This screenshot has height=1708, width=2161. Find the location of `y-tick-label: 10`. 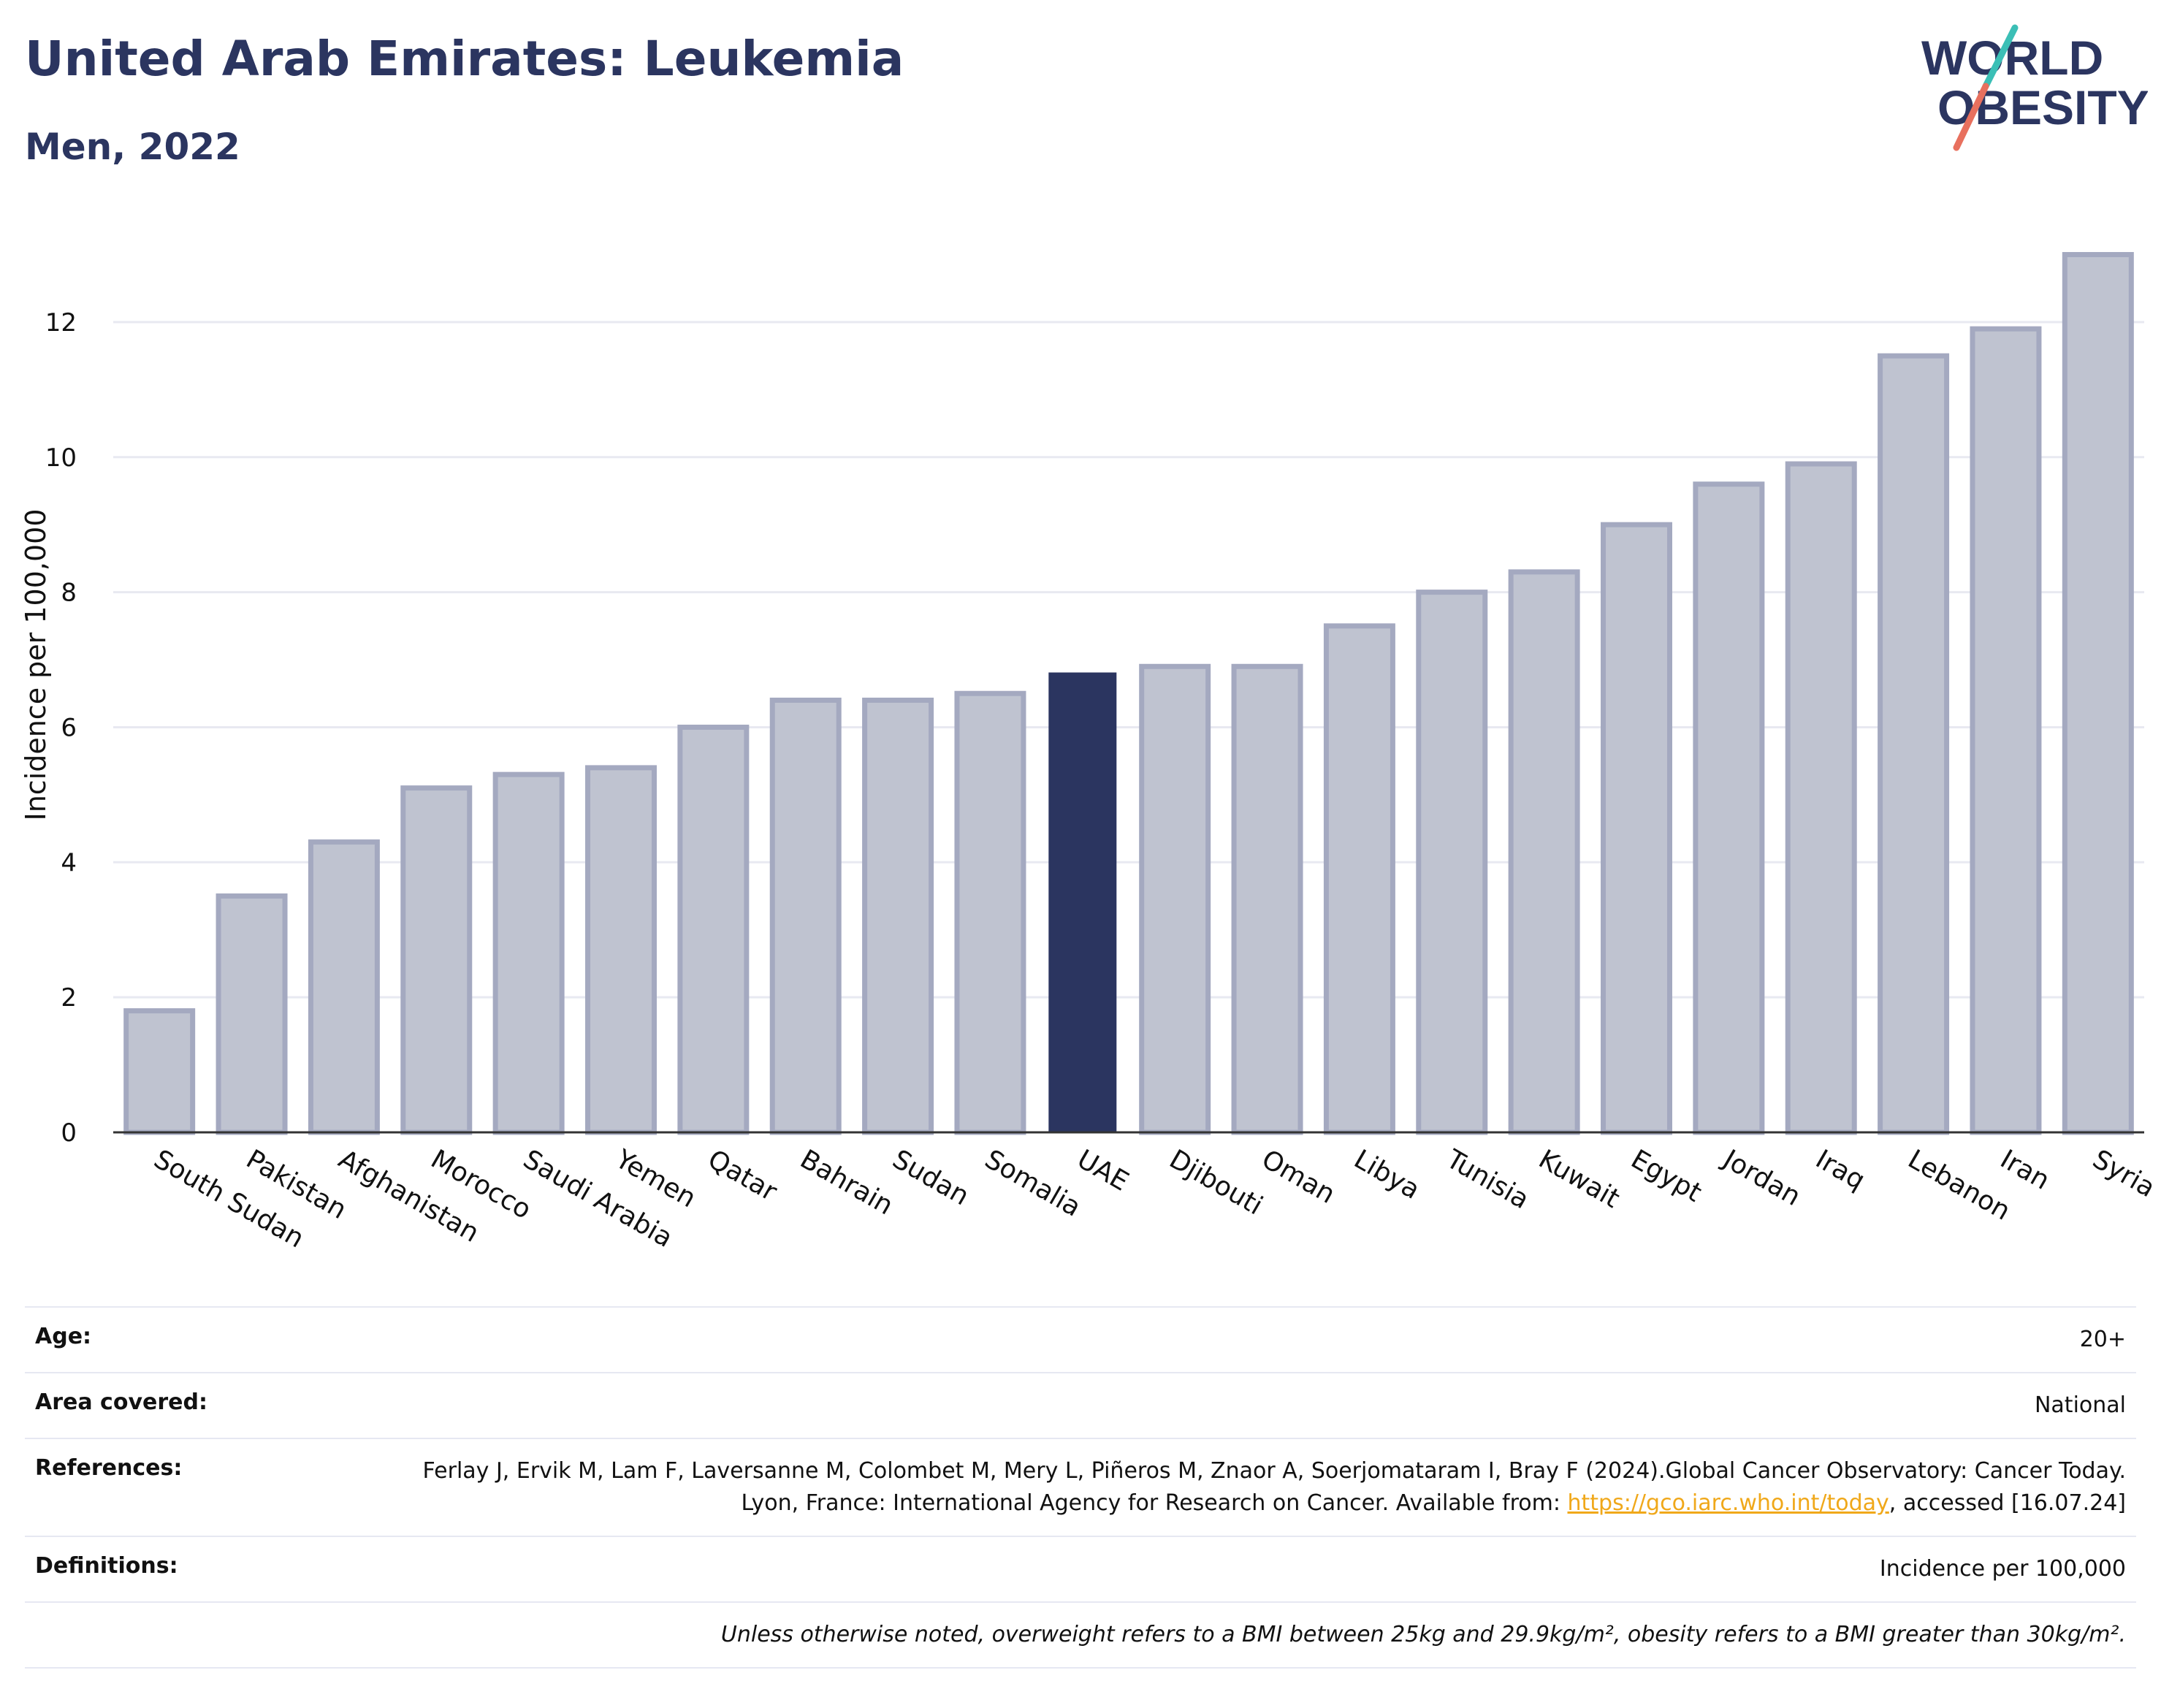

y-tick-label: 10 is located at coordinates (61, 458).